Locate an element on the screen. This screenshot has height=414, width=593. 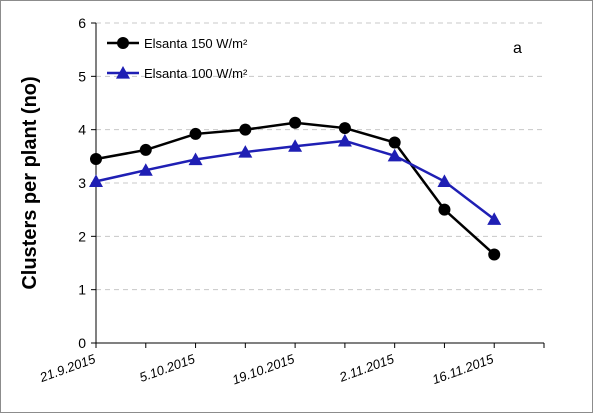
x-tick-label: 5.10.2015 is located at coordinates (167, 368).